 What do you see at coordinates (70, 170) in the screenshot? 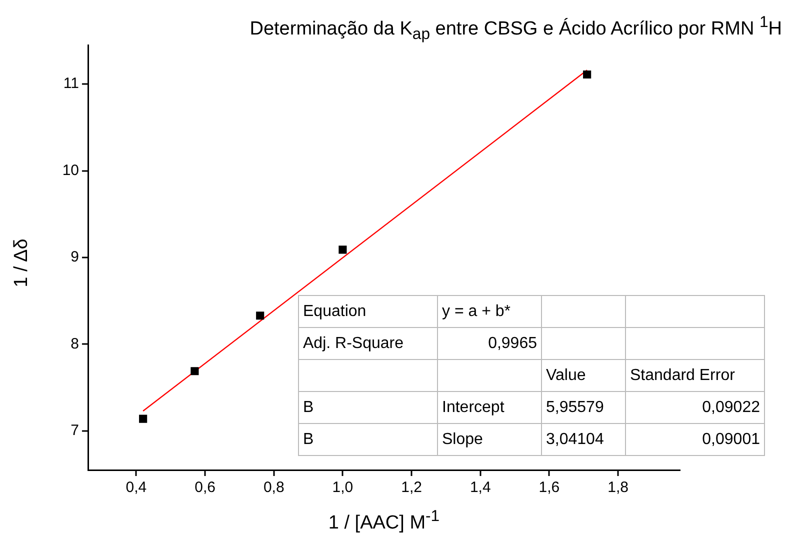
I see `y-tick-label: 10` at bounding box center [70, 170].